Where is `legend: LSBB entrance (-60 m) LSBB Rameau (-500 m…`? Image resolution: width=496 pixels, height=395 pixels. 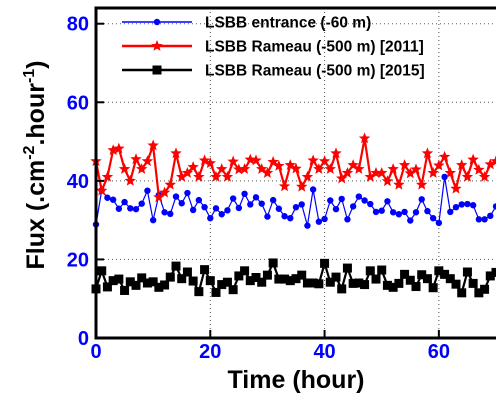
legend: LSBB entrance (-60 m) LSBB Rameau (-500 m… is located at coordinates (273, 47).